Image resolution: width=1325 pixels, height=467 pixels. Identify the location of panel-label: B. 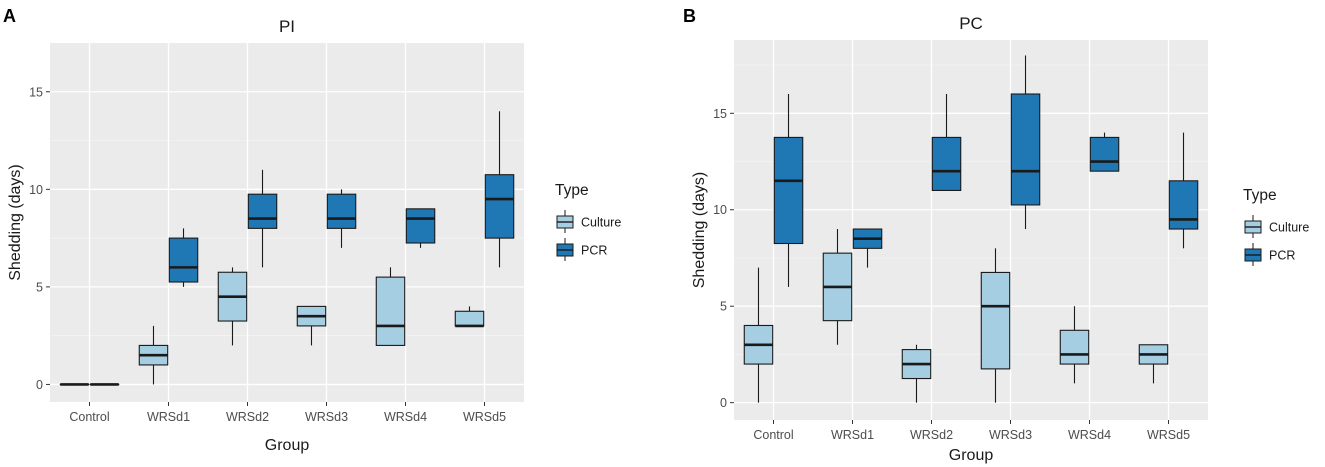
(689, 16).